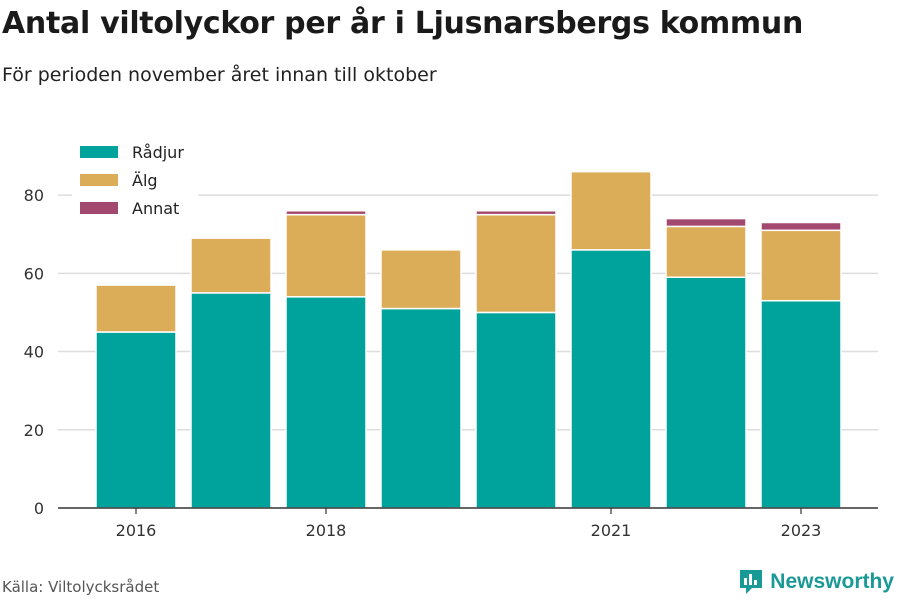 This screenshot has width=900, height=600. Describe the element at coordinates (34, 273) in the screenshot. I see `y-tick-label: 60` at that location.